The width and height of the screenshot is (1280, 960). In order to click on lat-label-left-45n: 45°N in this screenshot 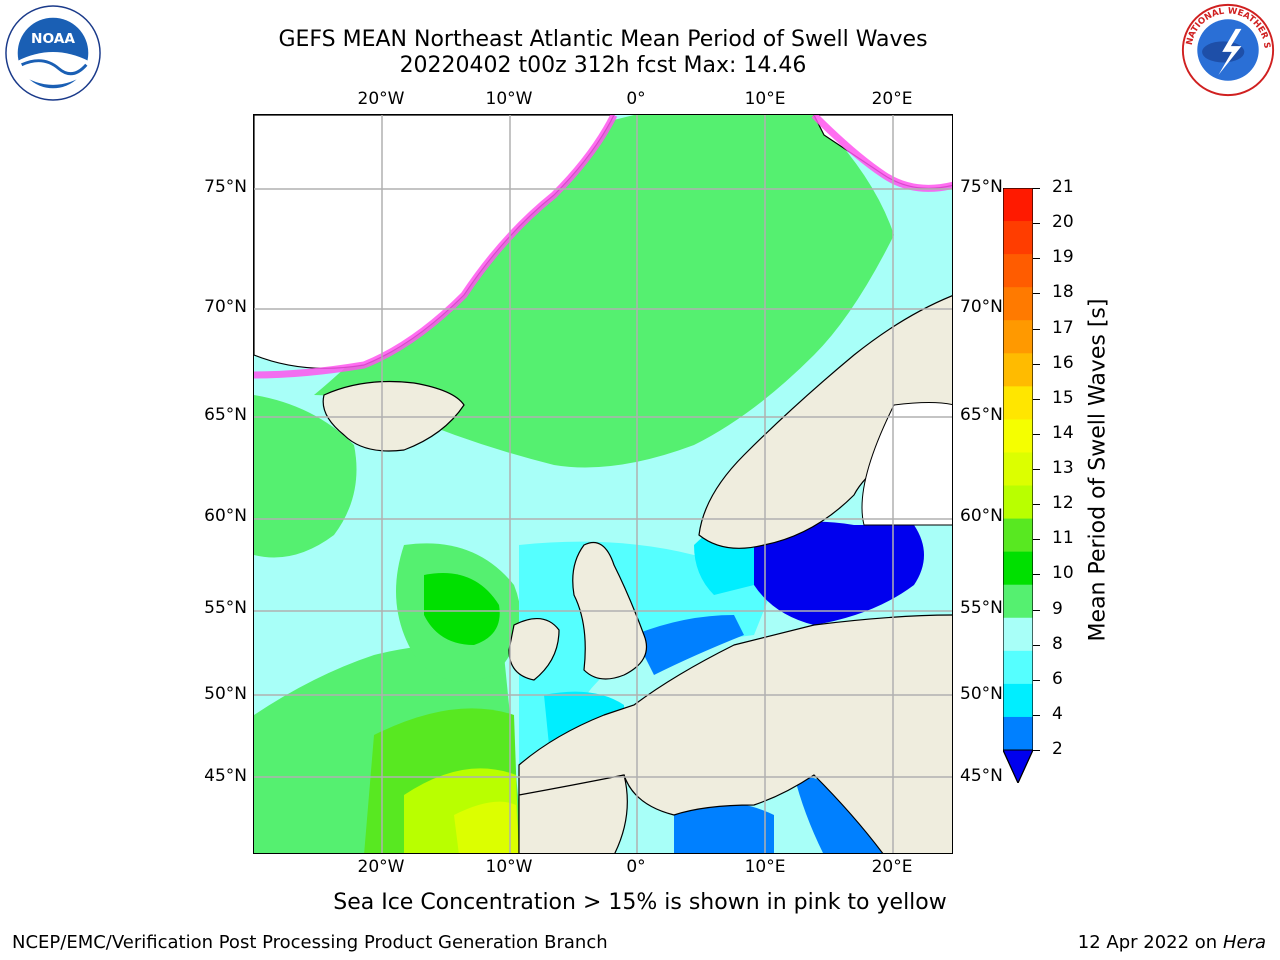, I will do `click(225, 776)`.